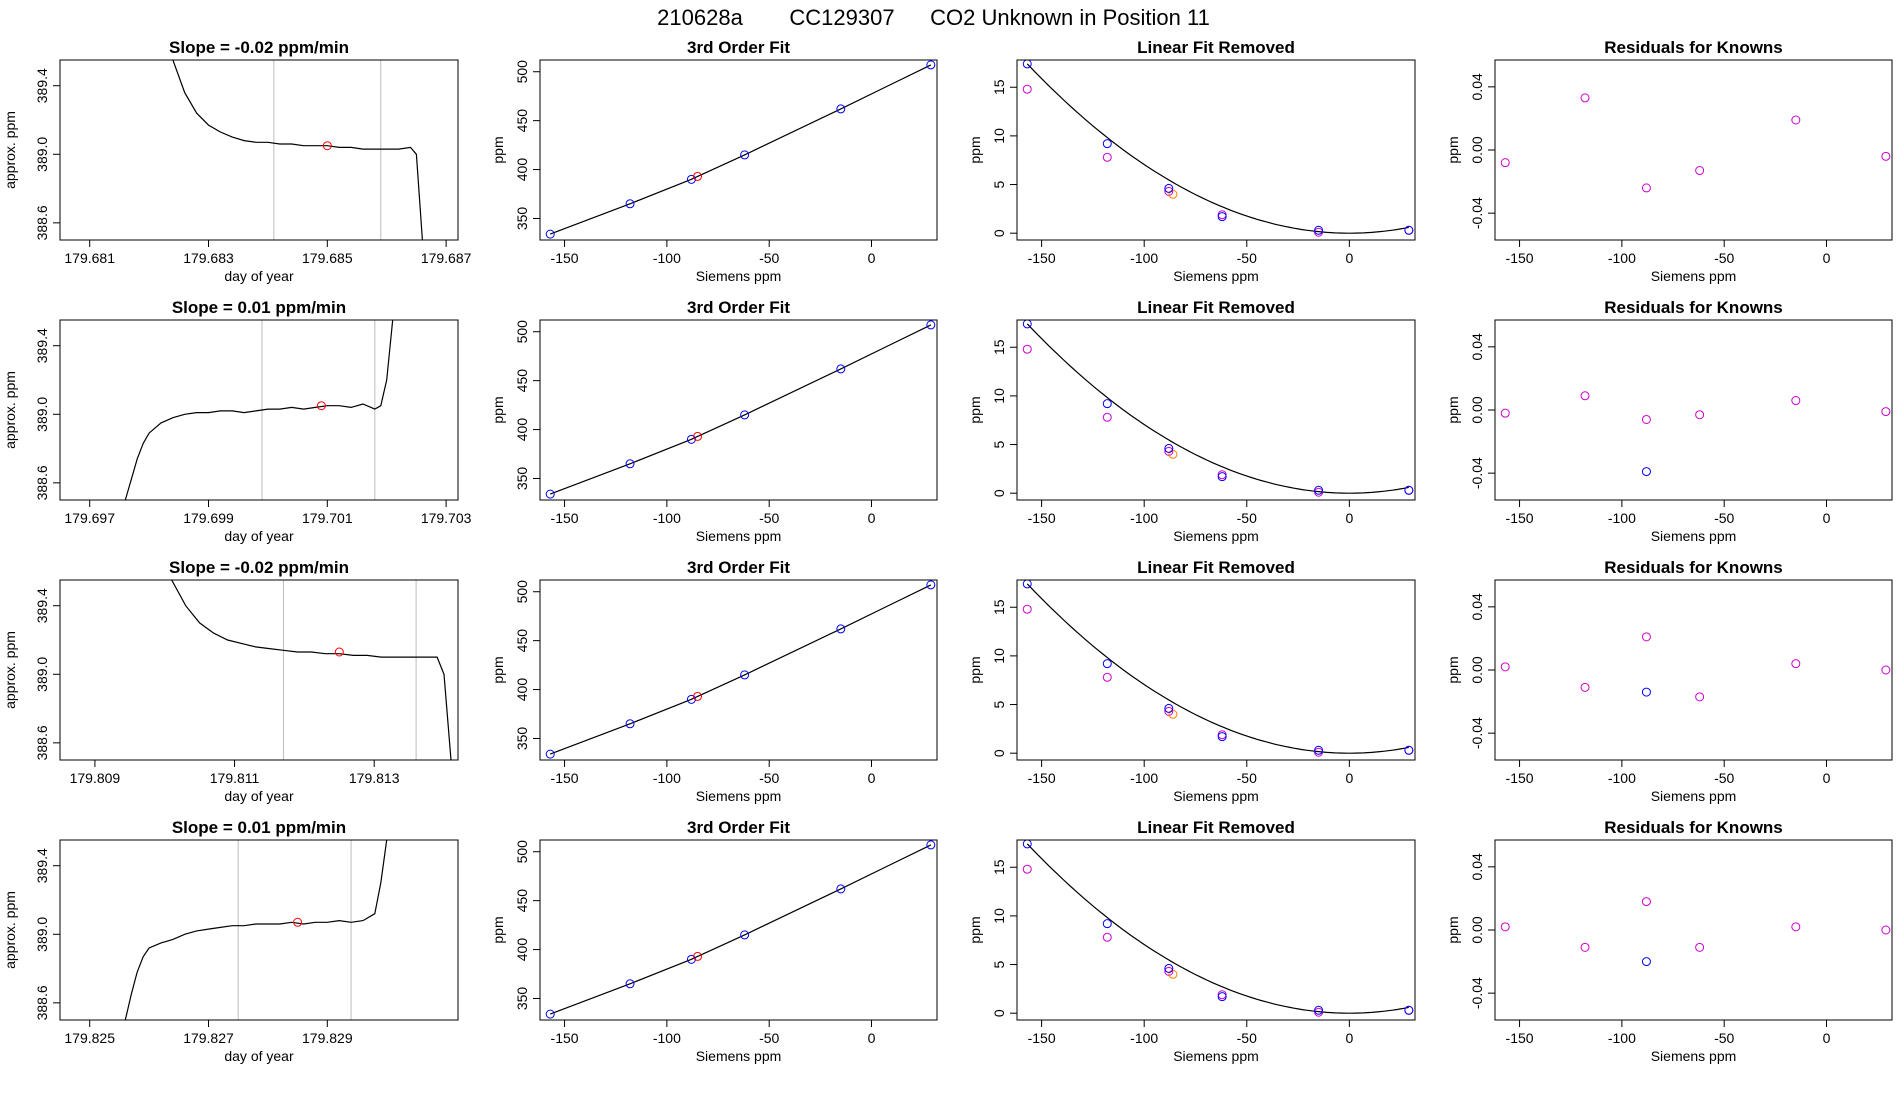 The image size is (1900, 1100). Describe the element at coordinates (999, 493) in the screenshot. I see `y-tick-label: 0` at that location.